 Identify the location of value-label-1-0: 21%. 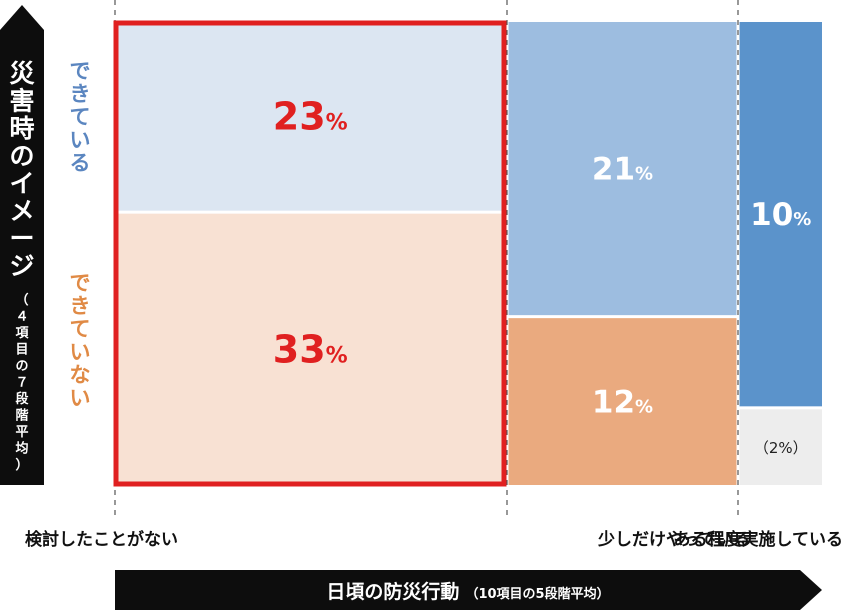
(622, 170).